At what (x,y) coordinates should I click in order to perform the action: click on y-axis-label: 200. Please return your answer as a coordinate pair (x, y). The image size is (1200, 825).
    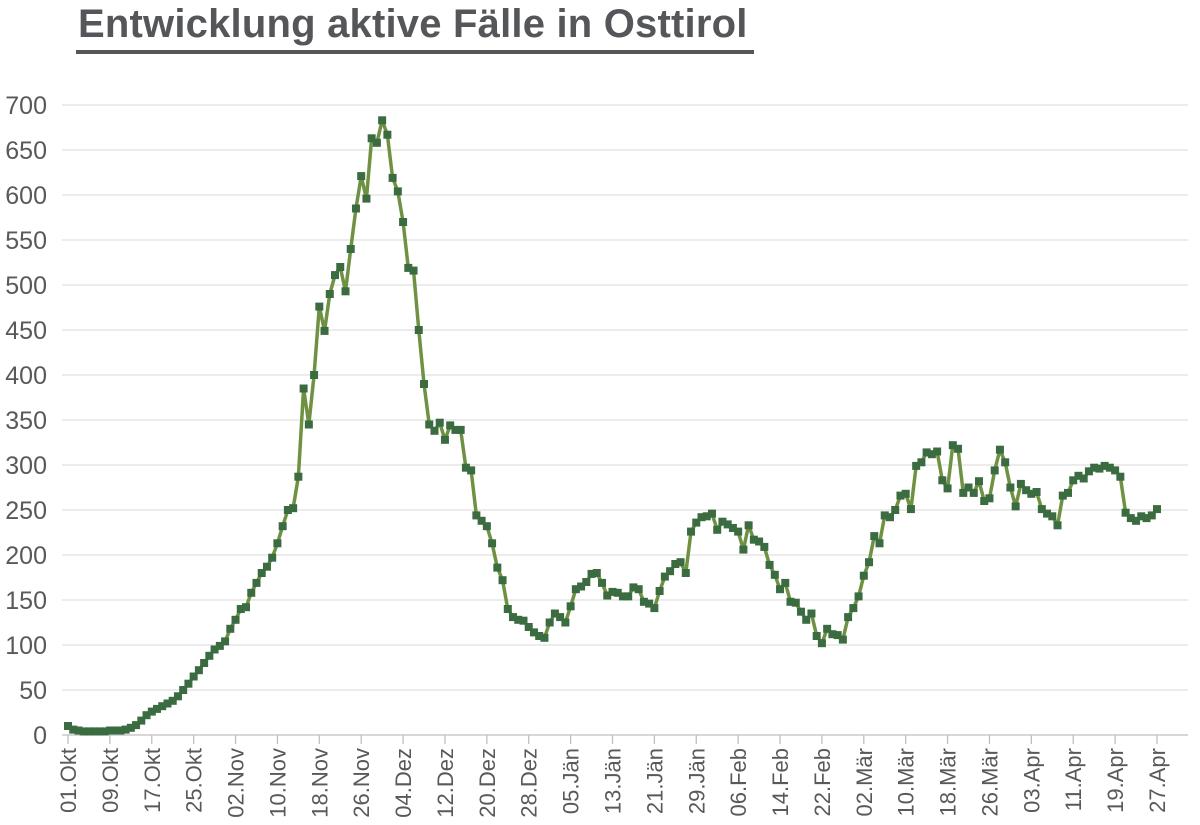
    Looking at the image, I should click on (26, 556).